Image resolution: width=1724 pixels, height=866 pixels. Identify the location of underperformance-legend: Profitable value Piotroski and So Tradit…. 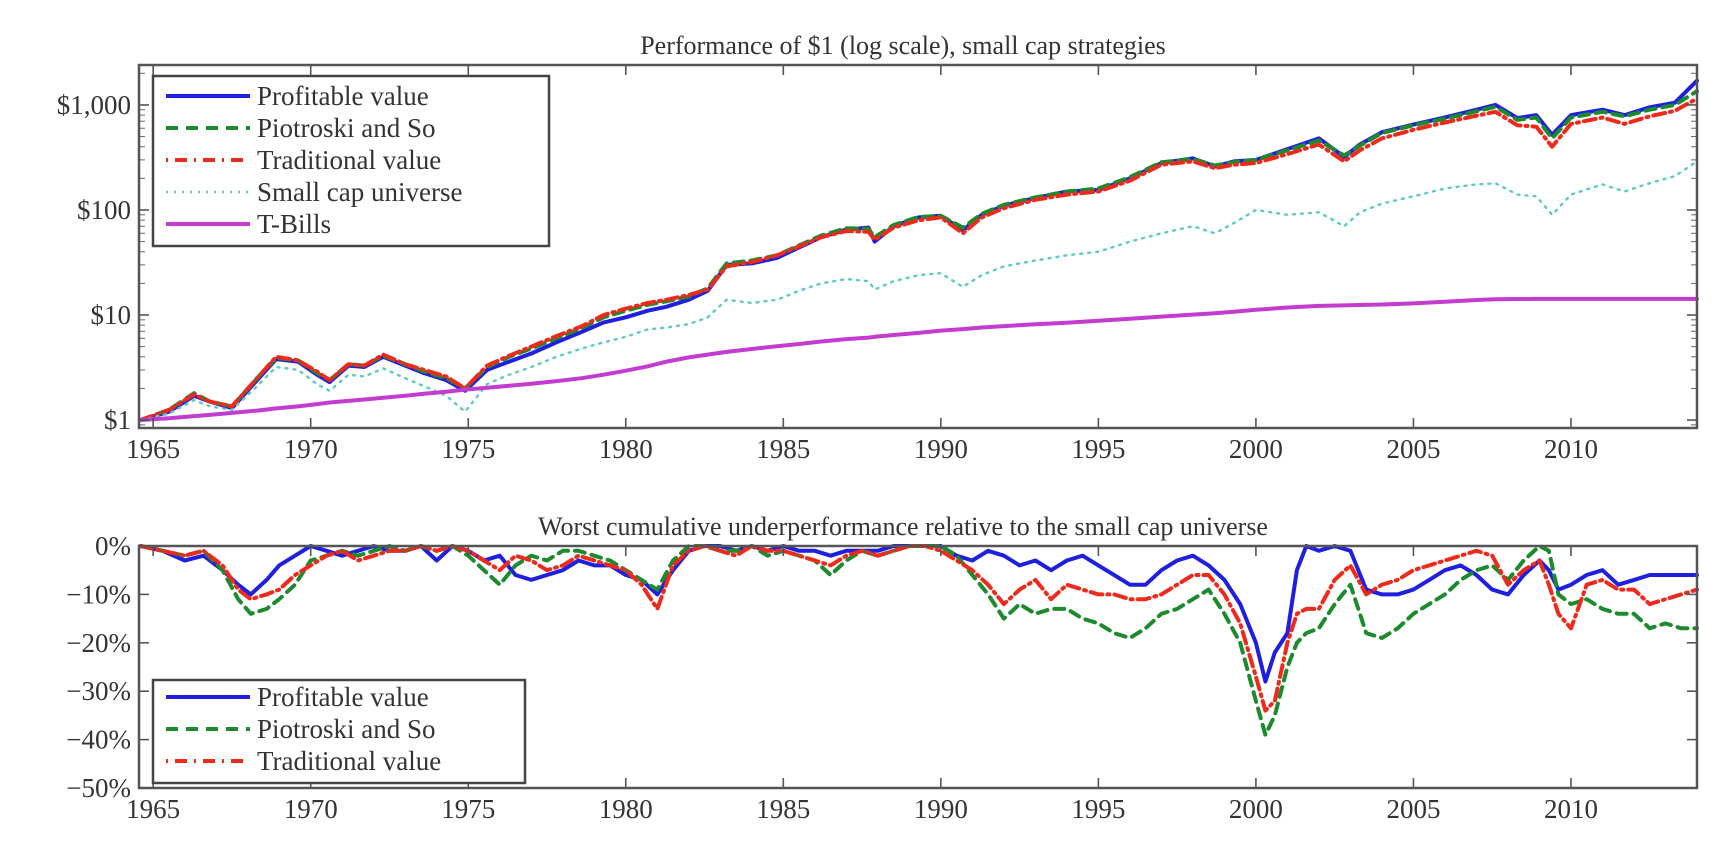
(339, 731).